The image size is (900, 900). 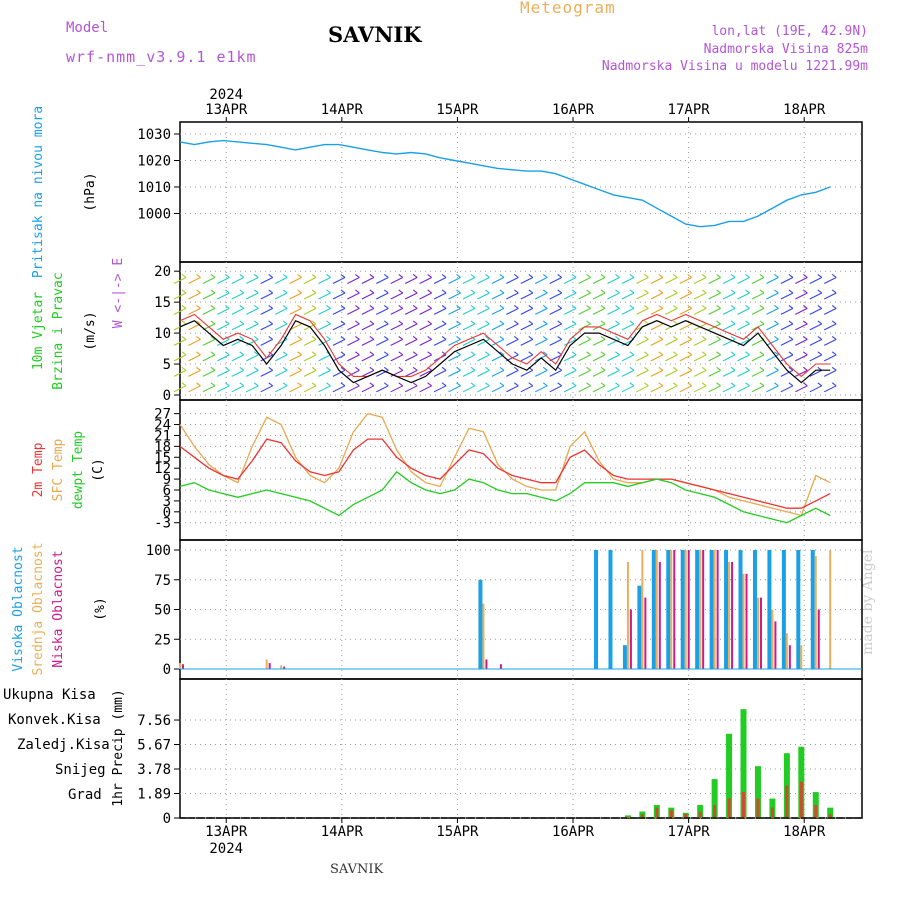 What do you see at coordinates (815, 805) in the screenshot?
I see `precip-bar-total` at bounding box center [815, 805].